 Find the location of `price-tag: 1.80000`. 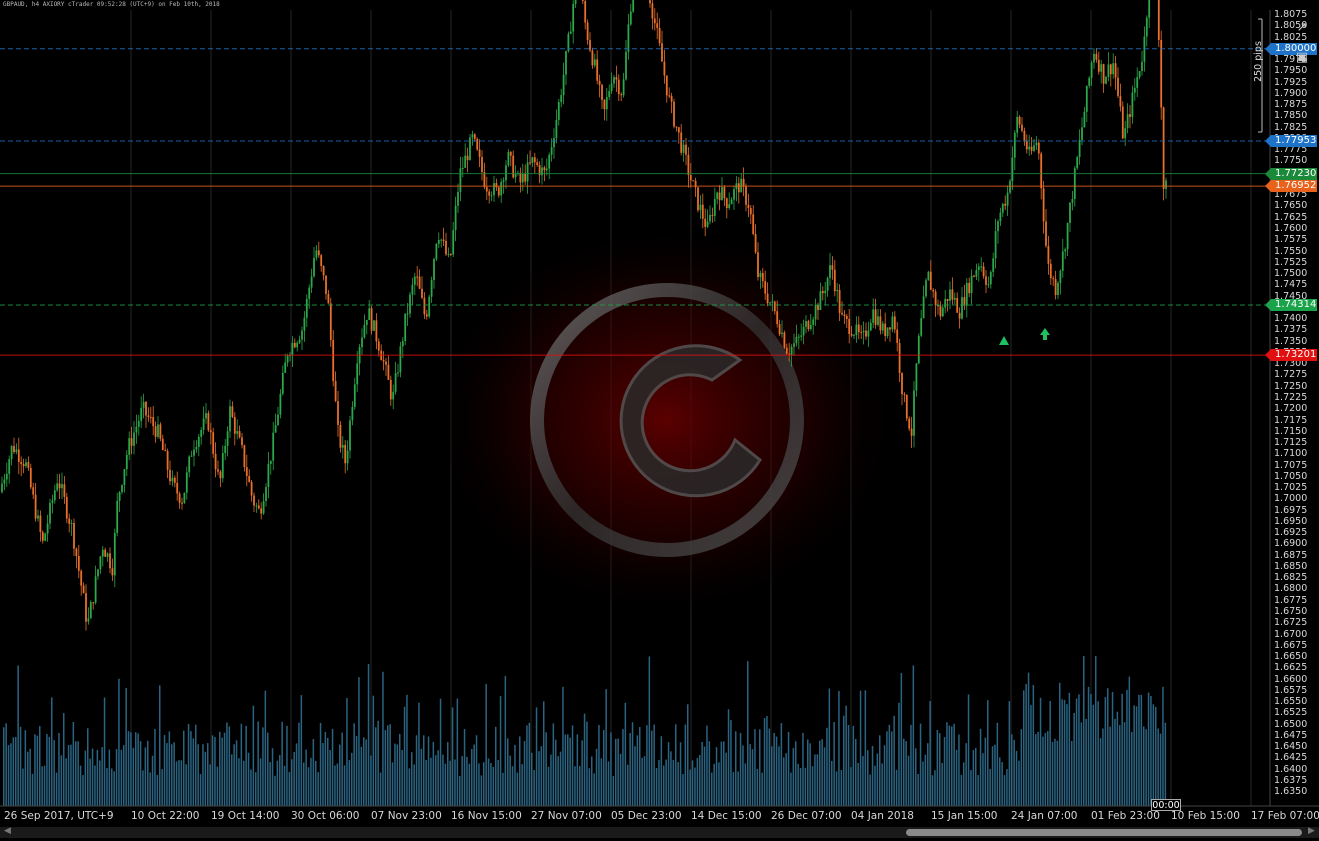

price-tag: 1.80000 is located at coordinates (1291, 48).